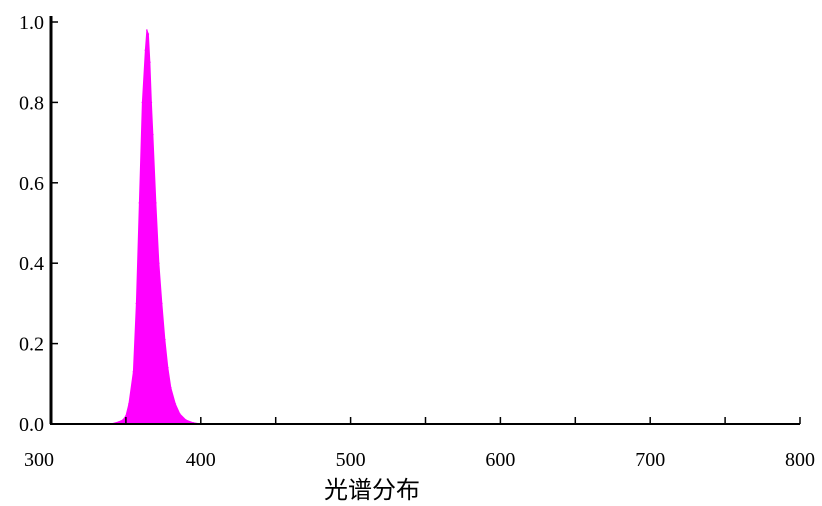 This screenshot has width=822, height=506. What do you see at coordinates (31, 264) in the screenshot?
I see `y-tick-label: 0.4` at bounding box center [31, 264].